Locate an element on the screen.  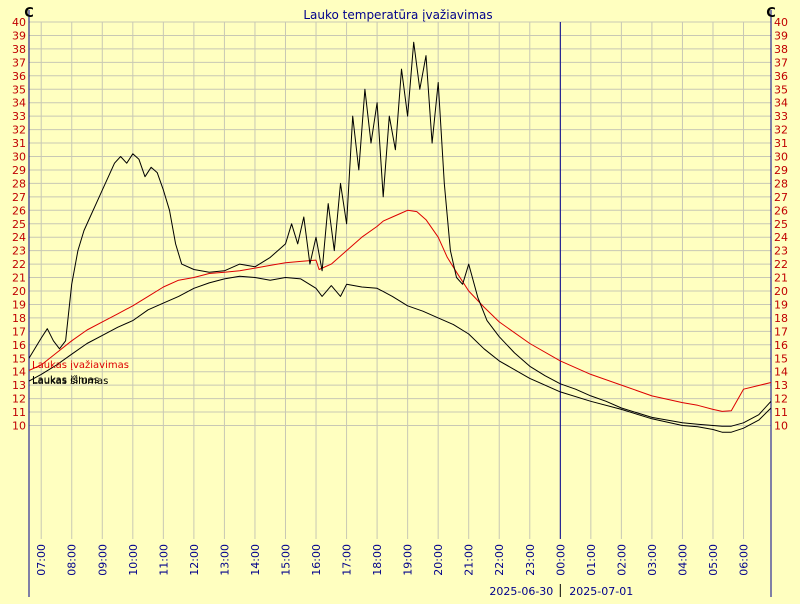
y-tick-label-right: 21 is located at coordinates (781, 278).